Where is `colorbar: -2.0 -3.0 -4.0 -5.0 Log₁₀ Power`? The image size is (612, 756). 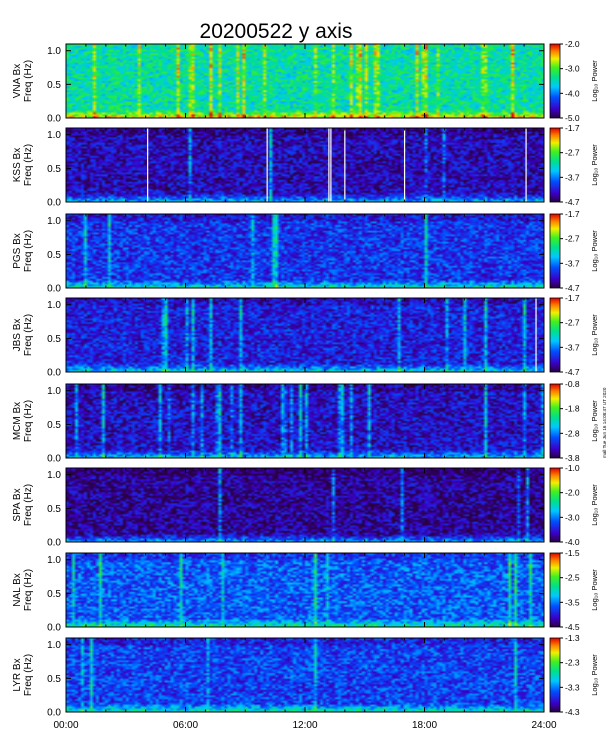 colorbar: -2.0 -3.0 -4.0 -5.0 Log₁₀ Power is located at coordinates (574, 81).